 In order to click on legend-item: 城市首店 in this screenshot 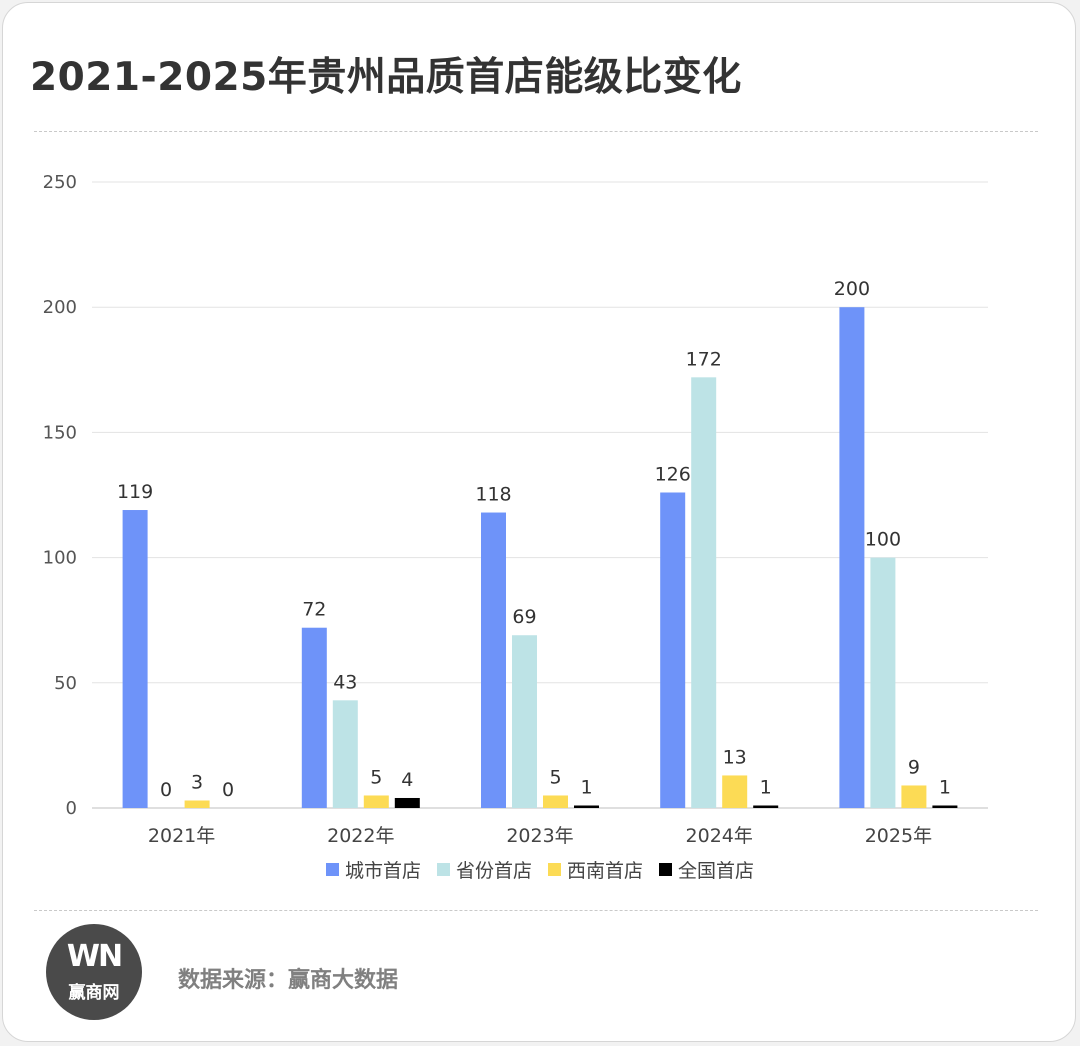, I will do `click(373, 869)`.